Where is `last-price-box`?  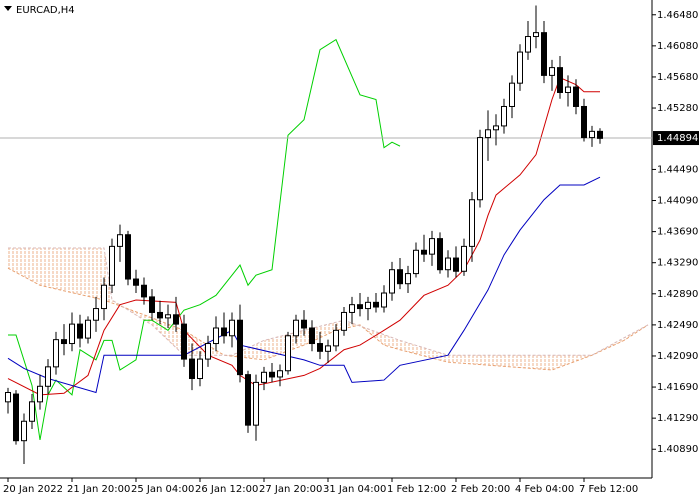 last-price-box is located at coordinates (676, 138).